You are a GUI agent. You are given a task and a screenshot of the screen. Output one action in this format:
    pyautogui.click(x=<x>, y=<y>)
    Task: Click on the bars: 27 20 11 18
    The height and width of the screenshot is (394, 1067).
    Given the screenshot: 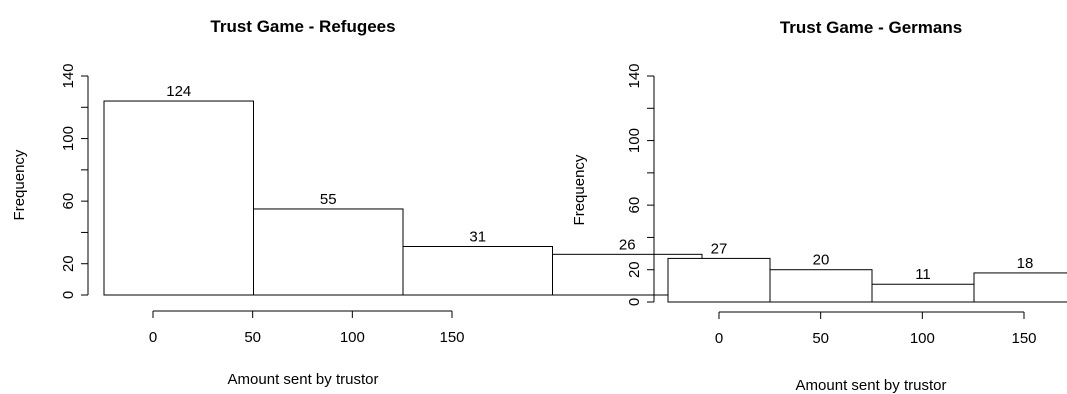 What is the action you would take?
    pyautogui.click(x=867, y=271)
    